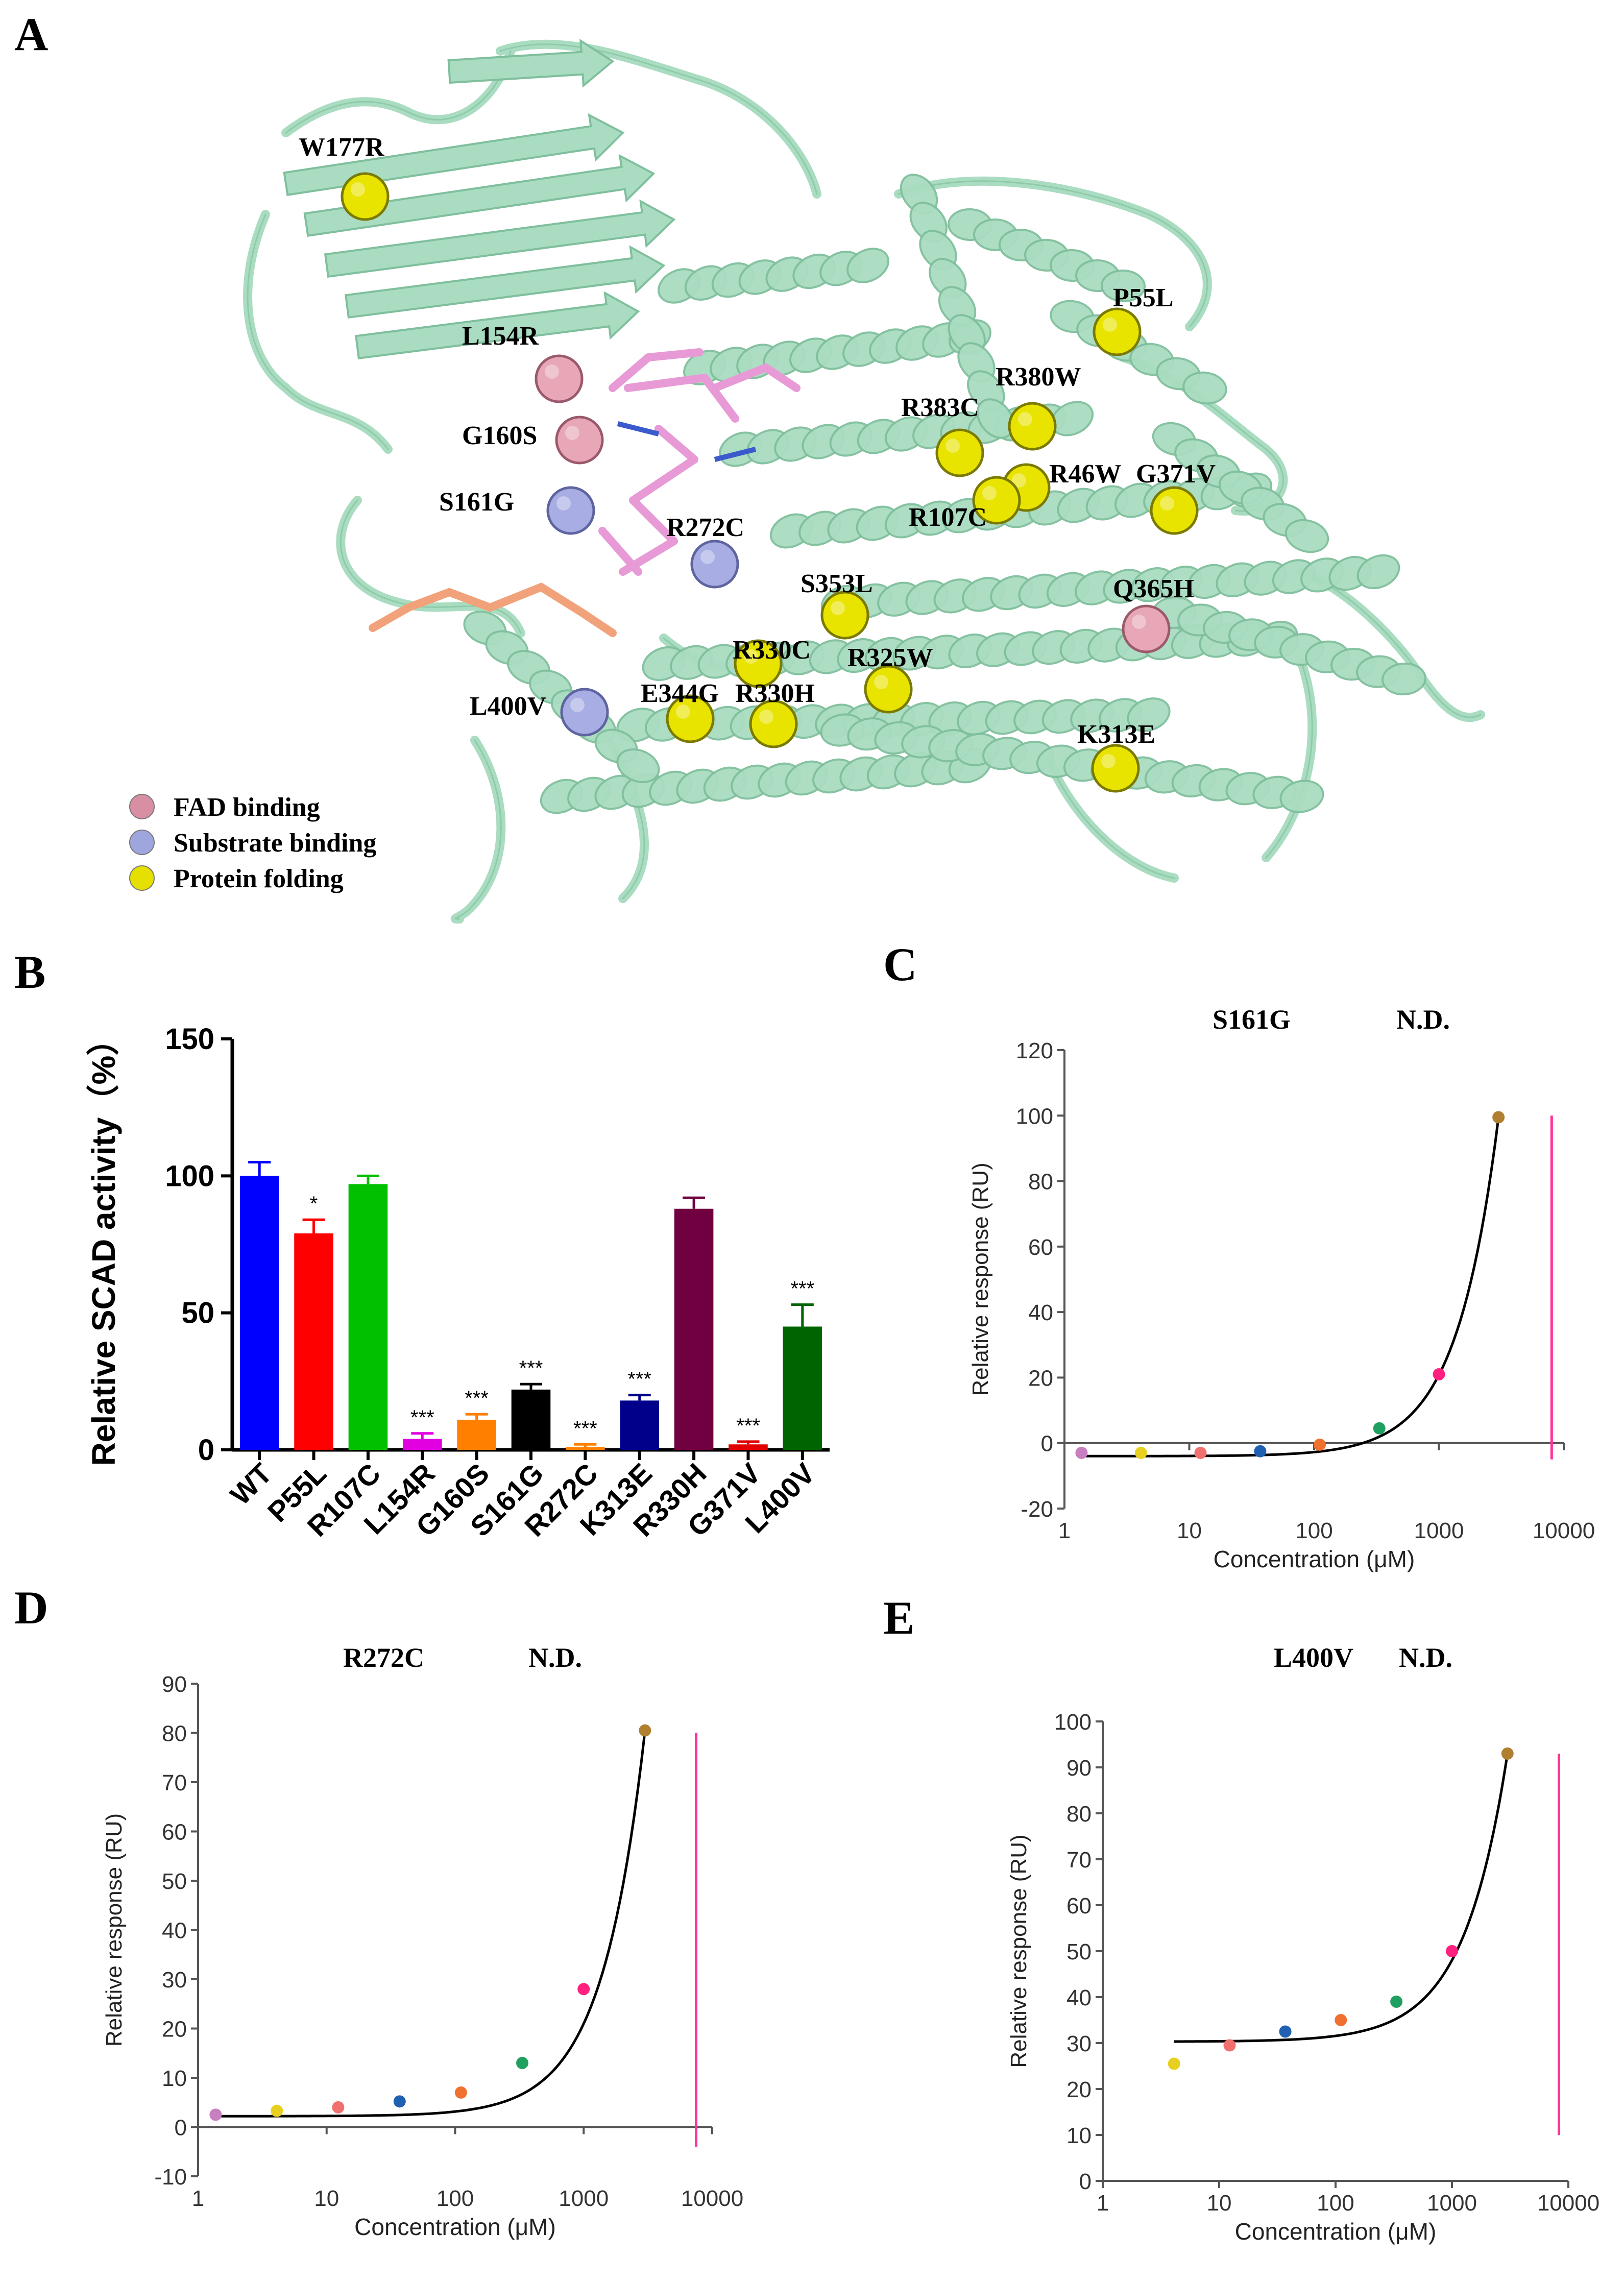  I want to click on y-tick-label: -10, so click(170, 2177).